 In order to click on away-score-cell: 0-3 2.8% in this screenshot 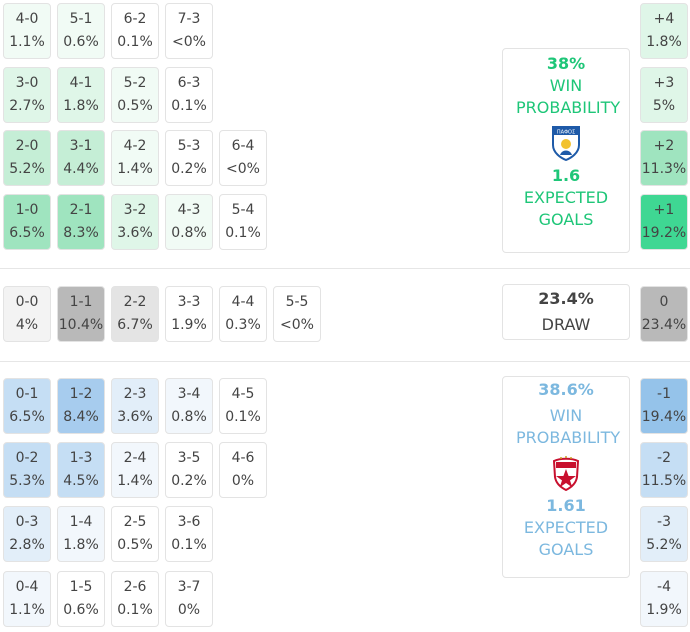, I will do `click(27, 534)`.